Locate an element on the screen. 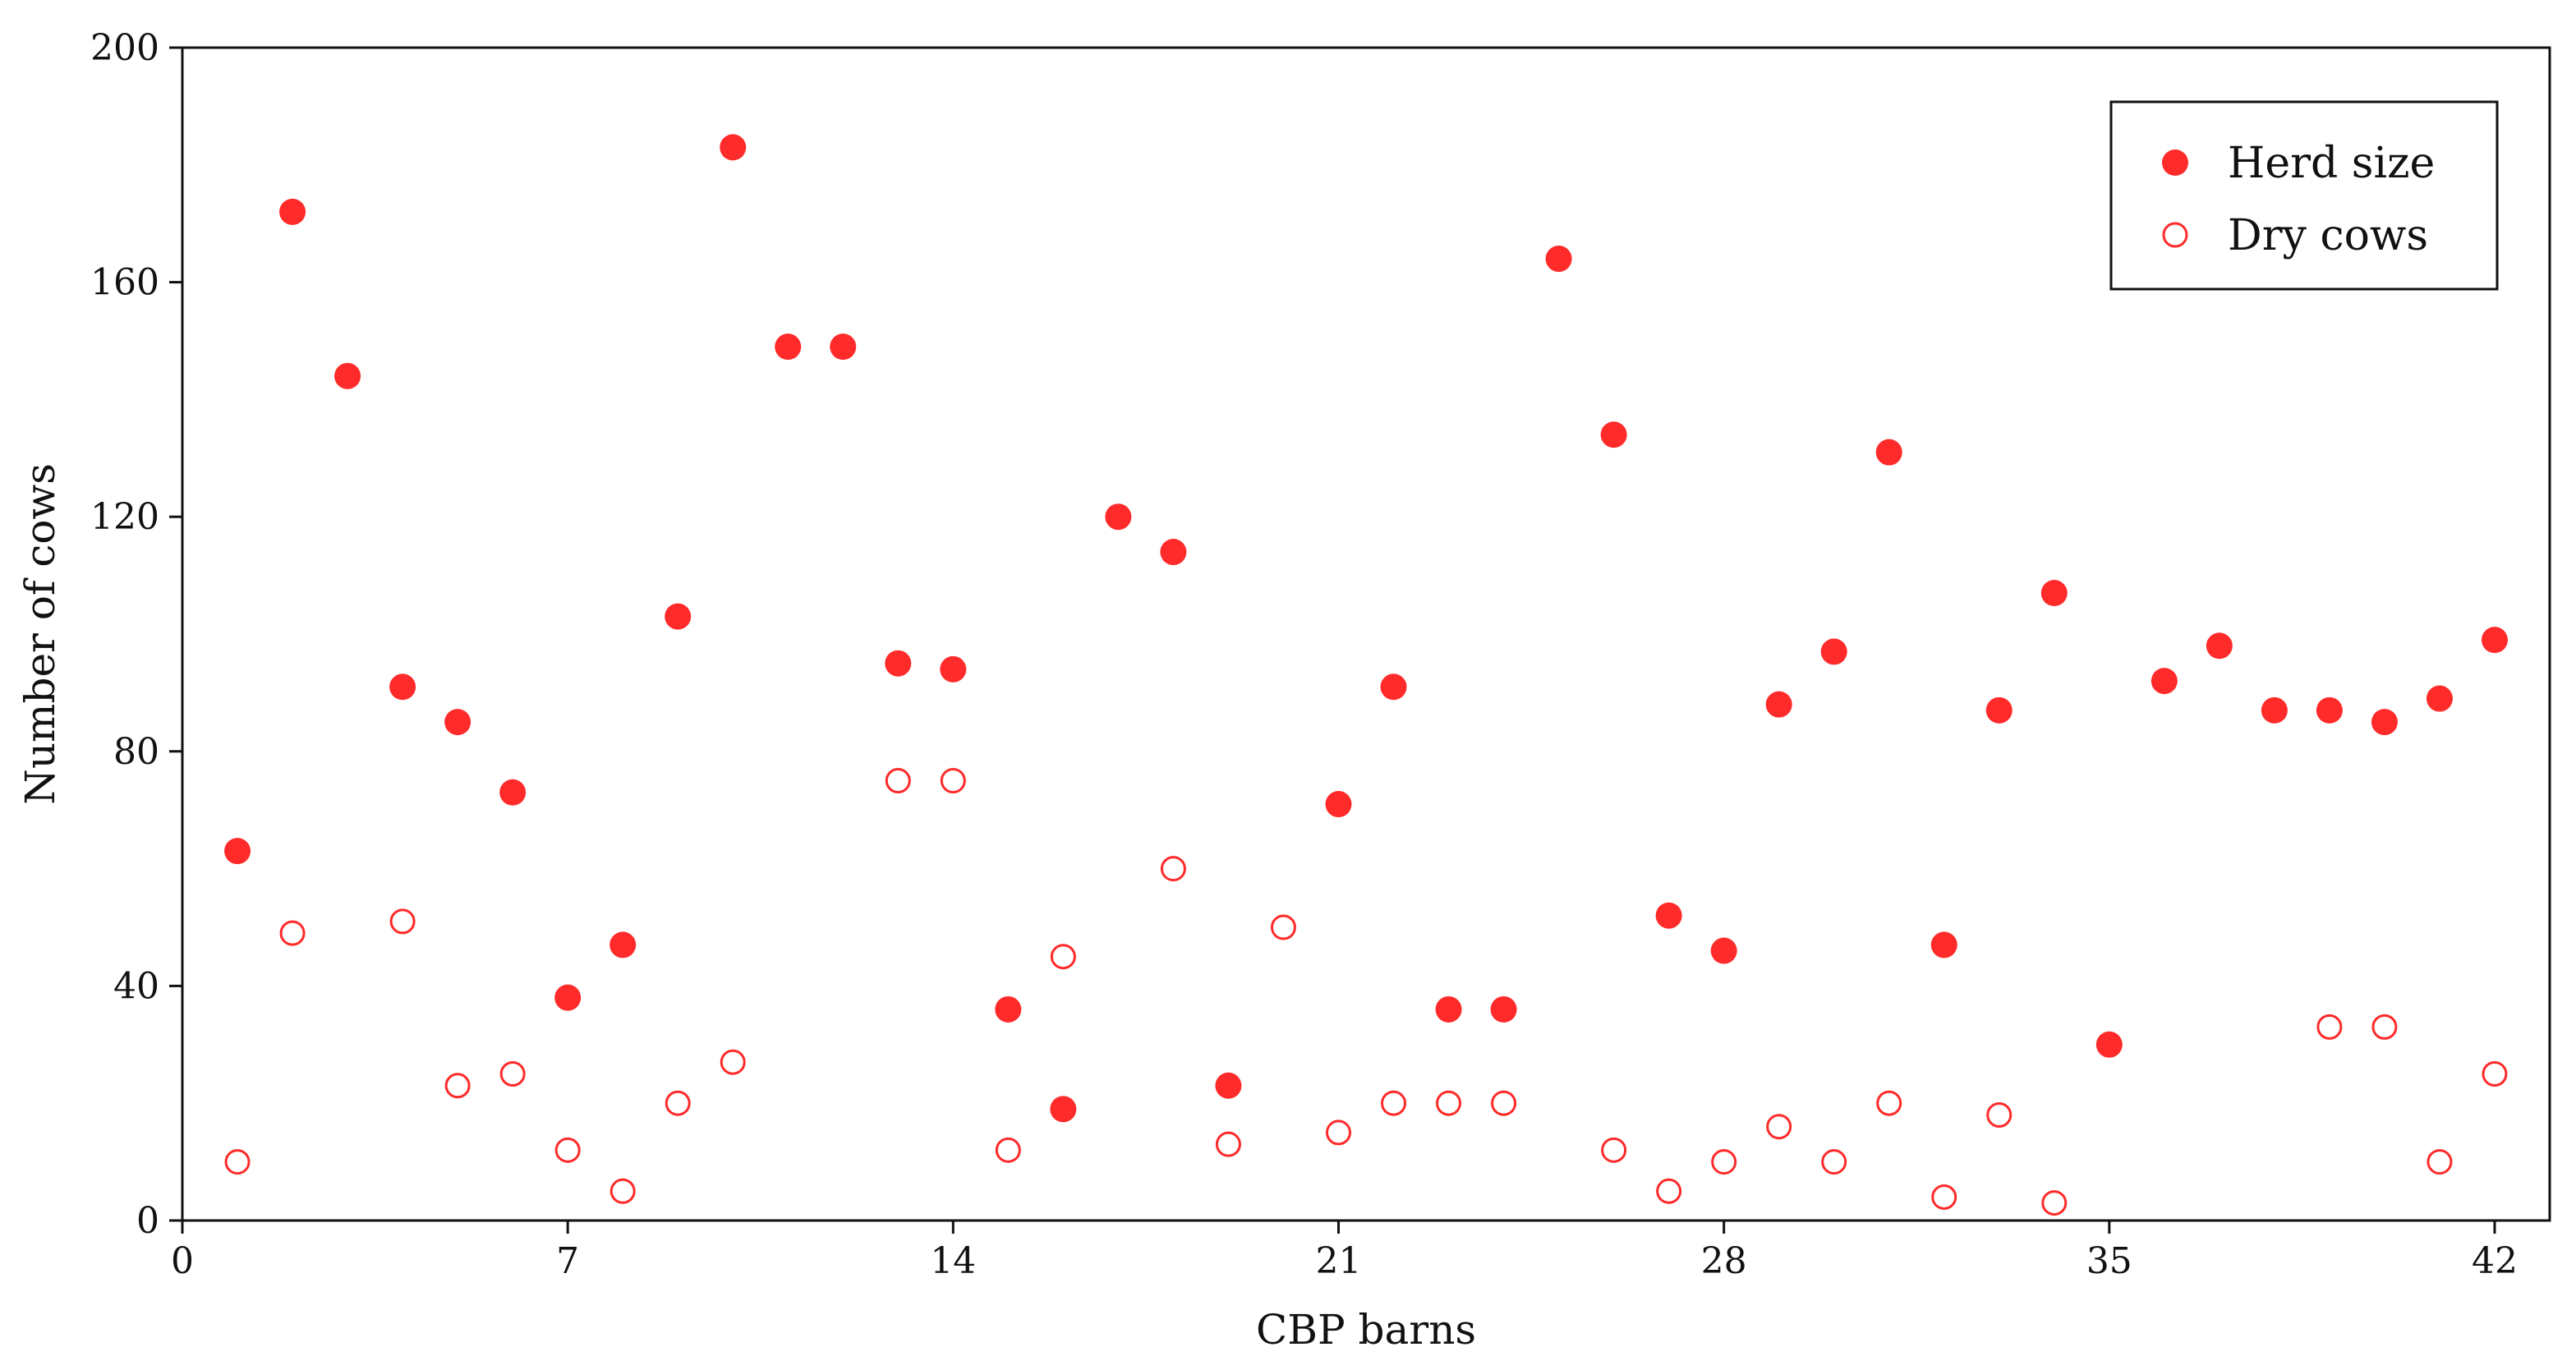 This screenshot has width=2576, height=1370. y-tick-label: 120 is located at coordinates (124, 517).